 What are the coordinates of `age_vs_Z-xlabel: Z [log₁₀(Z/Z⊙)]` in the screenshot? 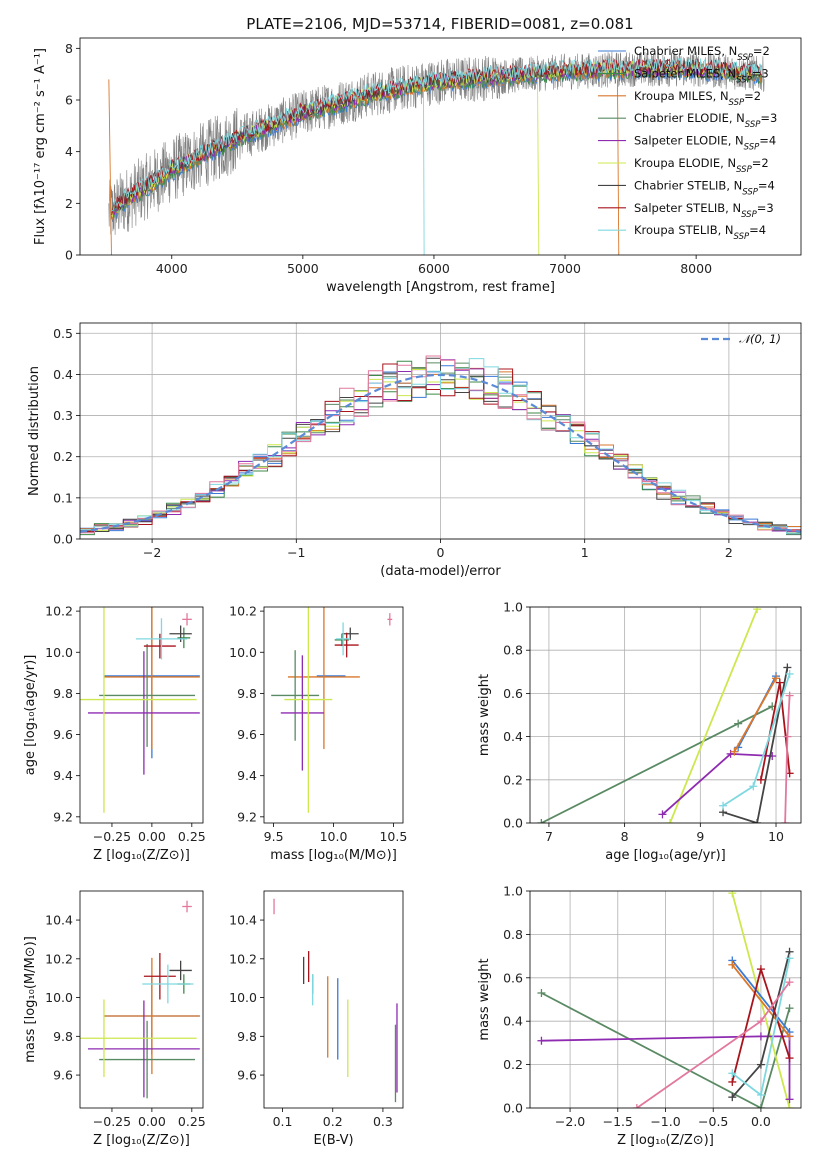 It's located at (141, 855).